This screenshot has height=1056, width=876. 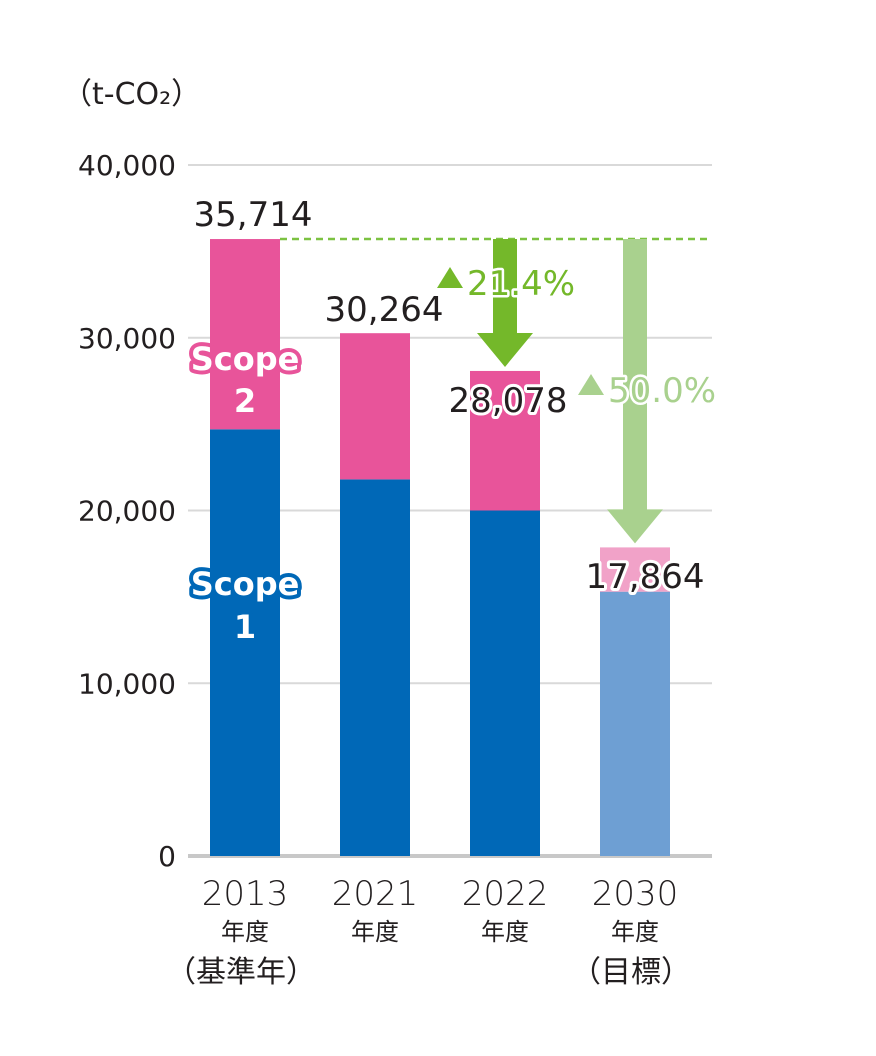 What do you see at coordinates (127, 165) in the screenshot?
I see `y-tick-label: 40,000` at bounding box center [127, 165].